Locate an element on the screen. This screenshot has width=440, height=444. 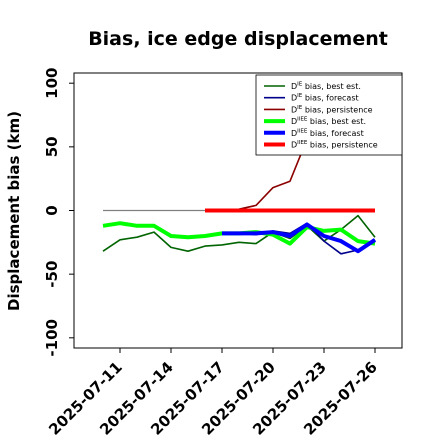
y-axis: -100 -50 0 50 100 is located at coordinates (58, 212).